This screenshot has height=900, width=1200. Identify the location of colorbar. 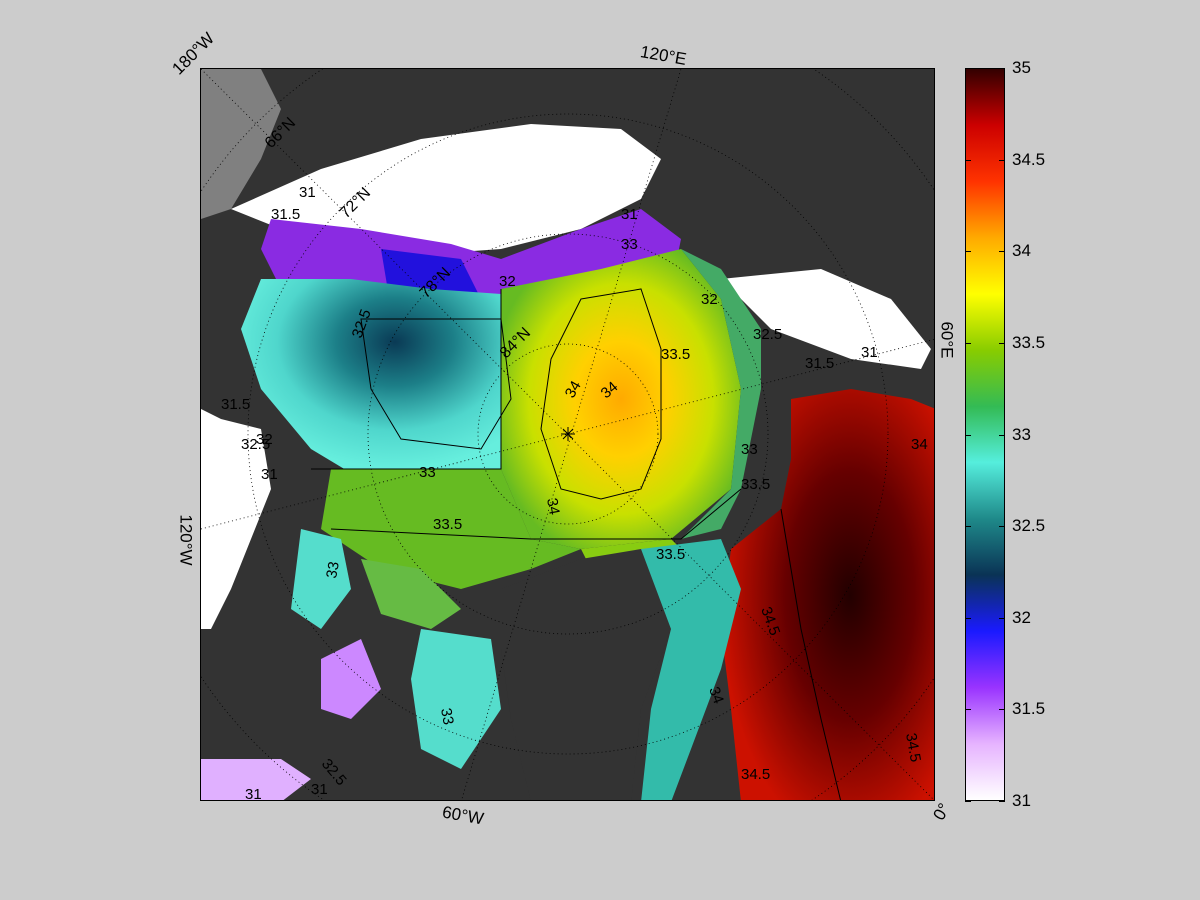
(985, 434).